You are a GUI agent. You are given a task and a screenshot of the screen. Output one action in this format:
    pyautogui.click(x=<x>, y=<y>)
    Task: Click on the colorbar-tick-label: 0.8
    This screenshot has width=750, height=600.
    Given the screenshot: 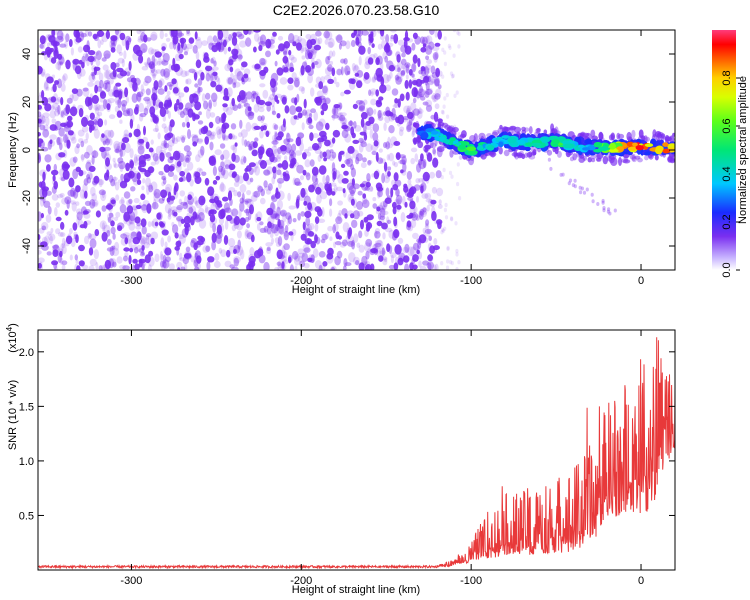 What is the action you would take?
    pyautogui.click(x=727, y=77)
    